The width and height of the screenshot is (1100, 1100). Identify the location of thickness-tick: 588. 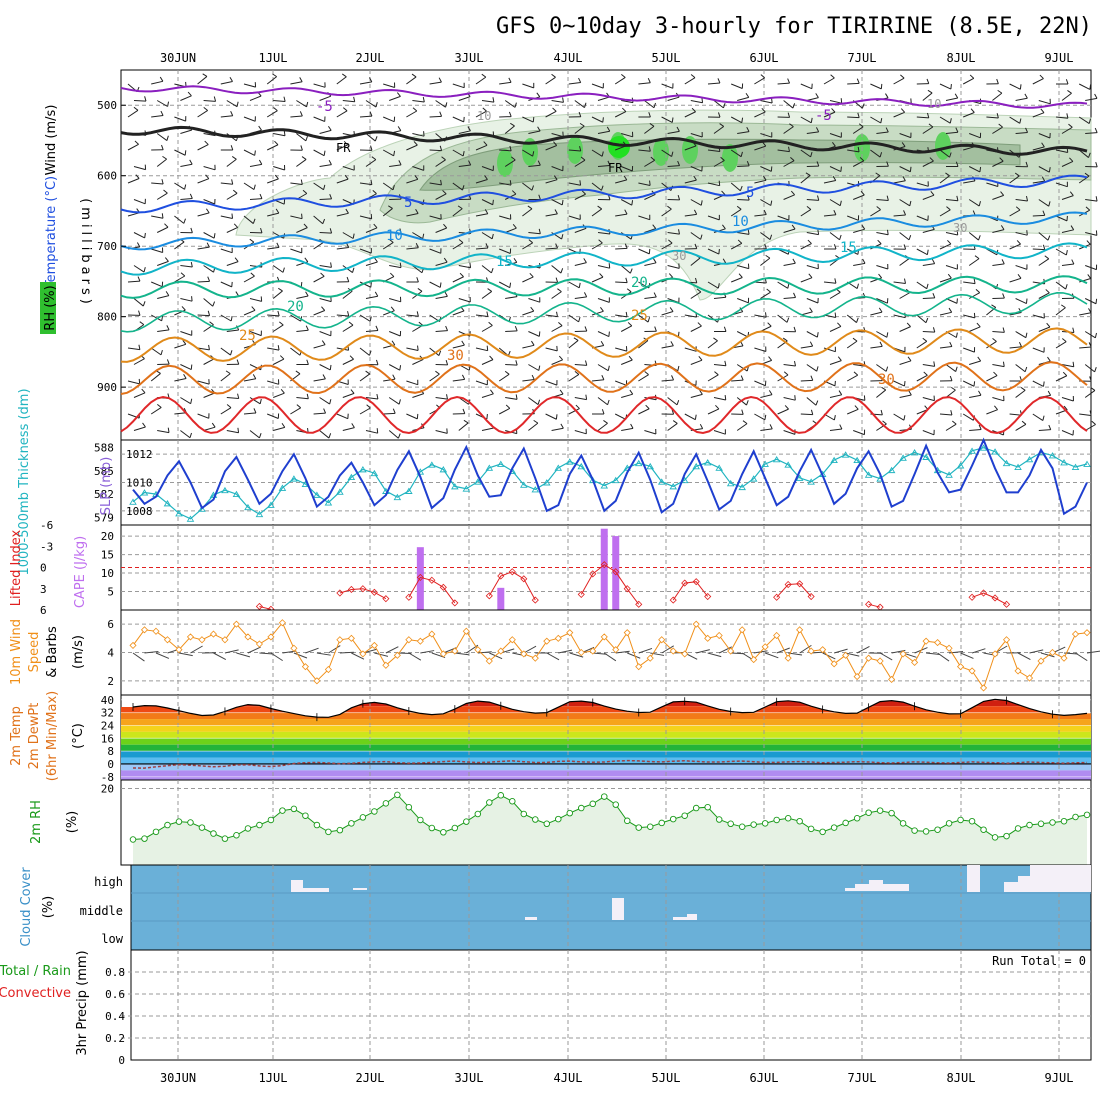
(104, 448).